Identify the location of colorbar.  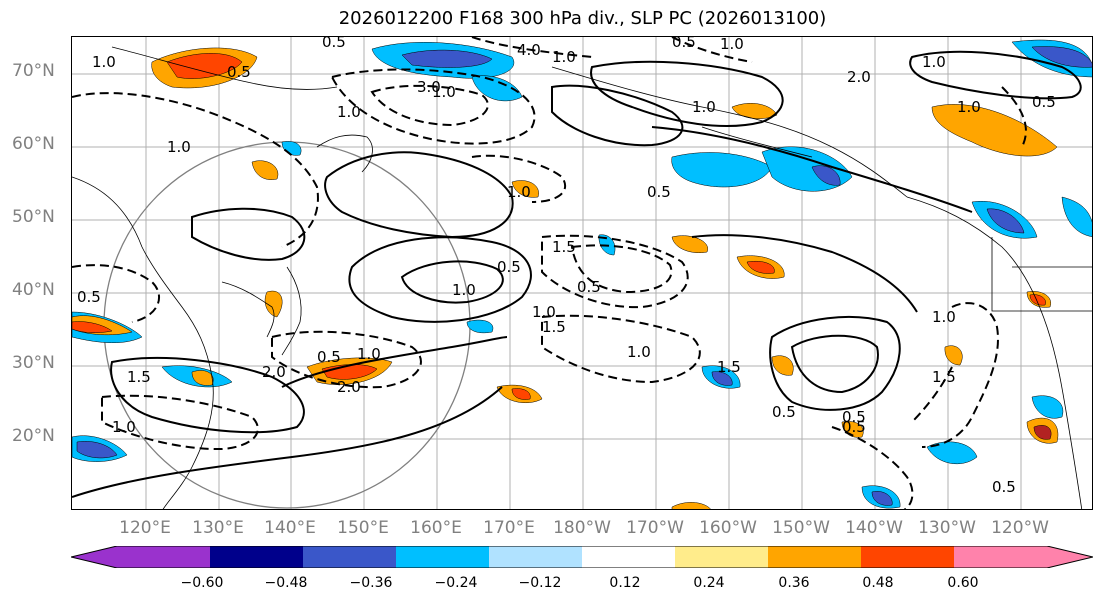
(582, 558).